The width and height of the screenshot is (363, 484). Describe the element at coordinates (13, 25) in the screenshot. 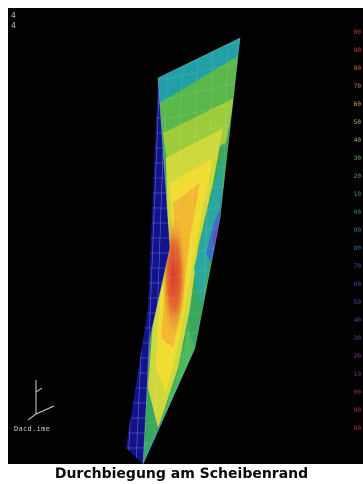

I see `corner-mark-second: 4` at that location.